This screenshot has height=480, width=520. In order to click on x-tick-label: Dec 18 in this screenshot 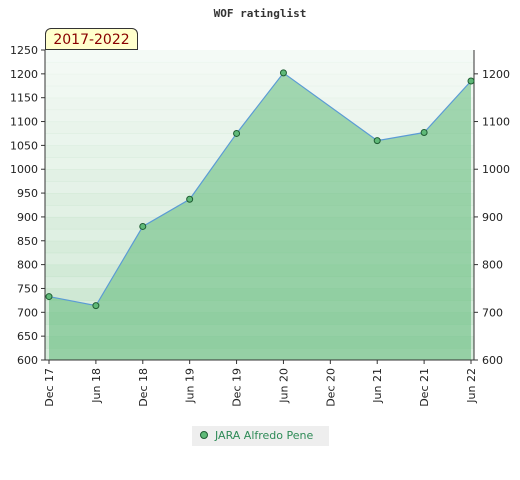, I will do `click(143, 387)`.